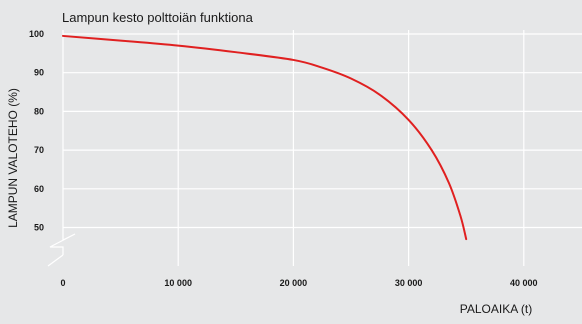  Describe the element at coordinates (39, 73) in the screenshot. I see `y-tick-label: 90` at that location.